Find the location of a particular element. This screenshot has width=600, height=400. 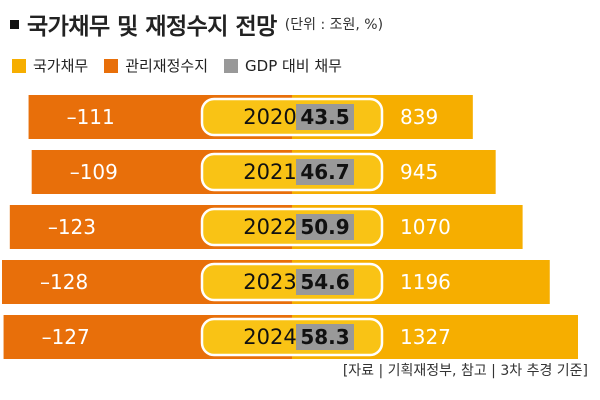

ratio-box-2022 is located at coordinates (325, 227).